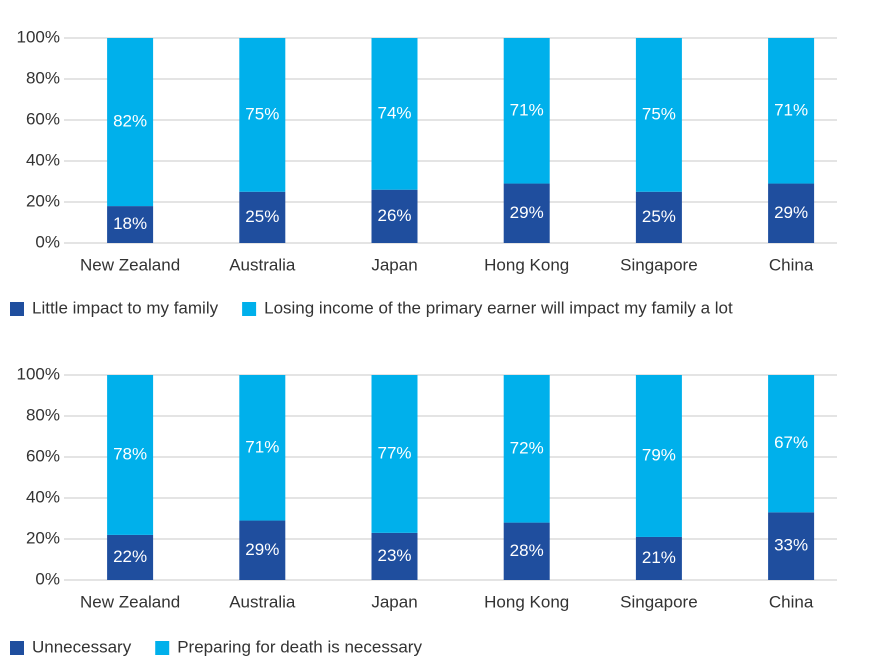 The height and width of the screenshot is (657, 873). I want to click on data-label: 79%, so click(659, 454).